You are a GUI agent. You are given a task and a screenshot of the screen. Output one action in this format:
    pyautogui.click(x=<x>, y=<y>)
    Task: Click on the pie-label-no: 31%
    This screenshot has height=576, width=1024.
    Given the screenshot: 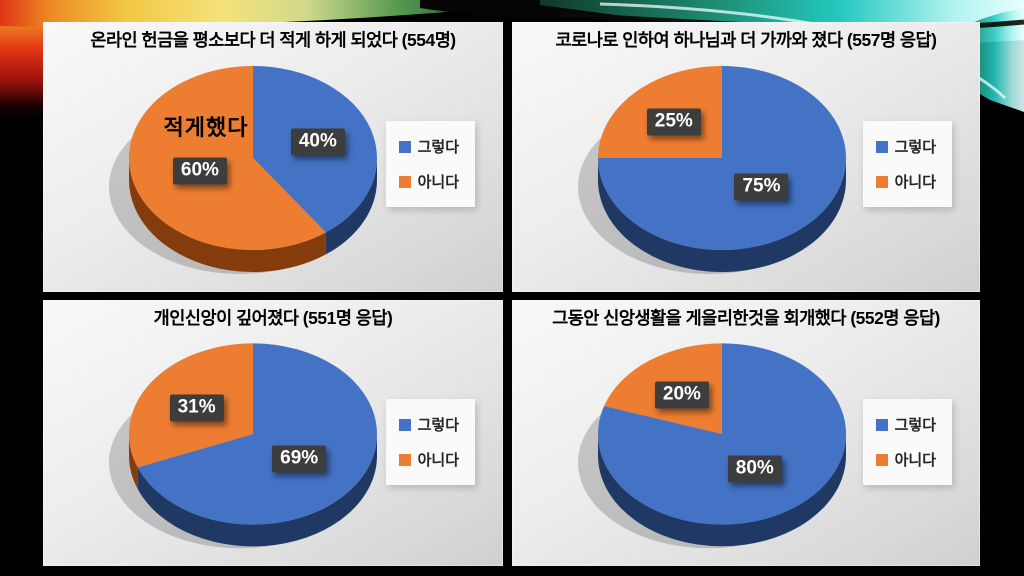 What is the action you would take?
    pyautogui.click(x=196, y=408)
    